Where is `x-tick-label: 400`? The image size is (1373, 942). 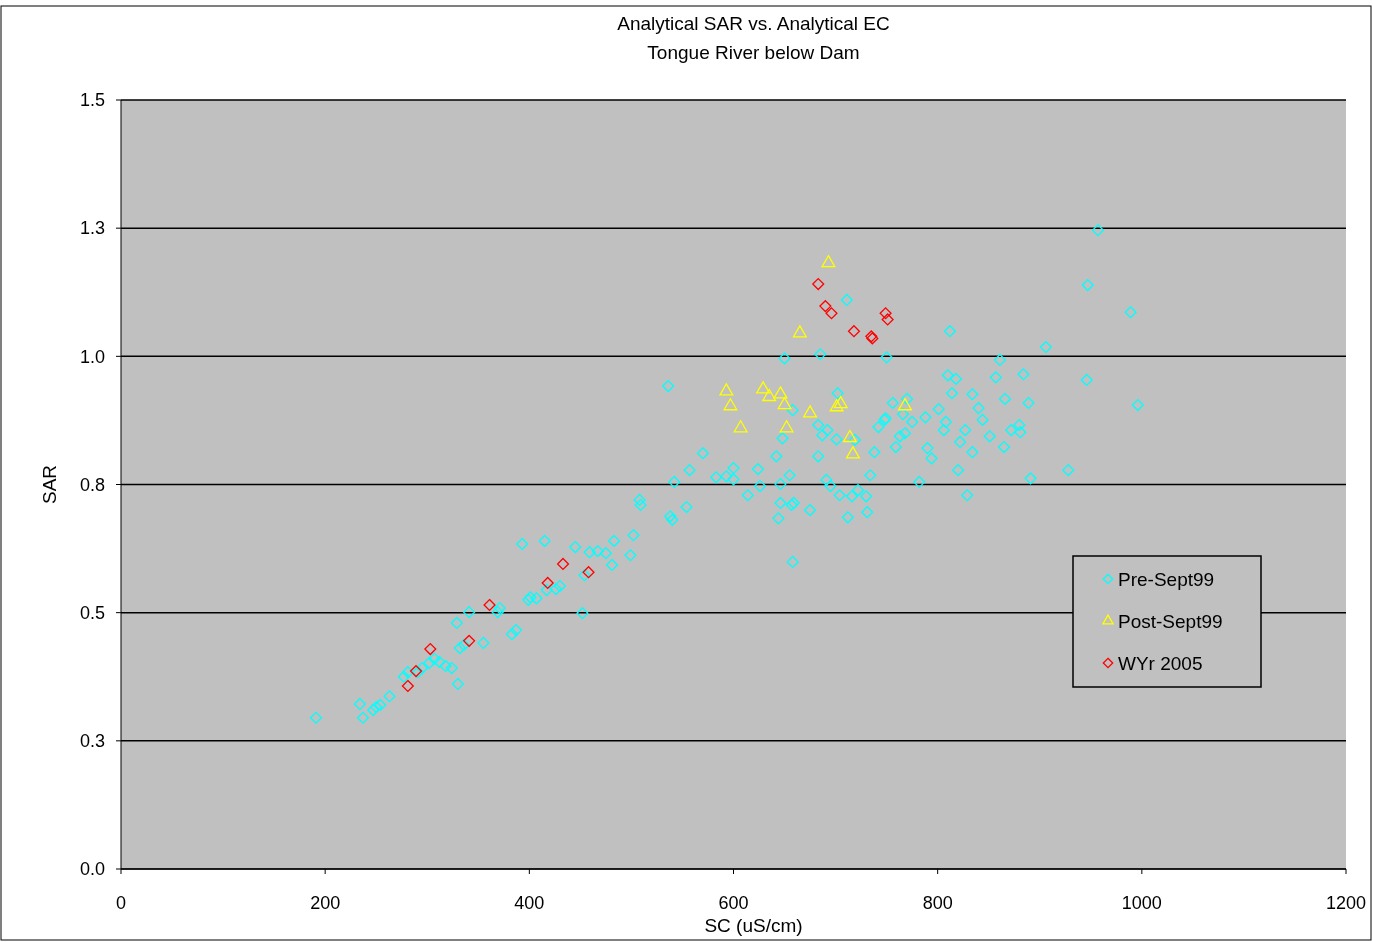 x-tick-label: 400 is located at coordinates (529, 903).